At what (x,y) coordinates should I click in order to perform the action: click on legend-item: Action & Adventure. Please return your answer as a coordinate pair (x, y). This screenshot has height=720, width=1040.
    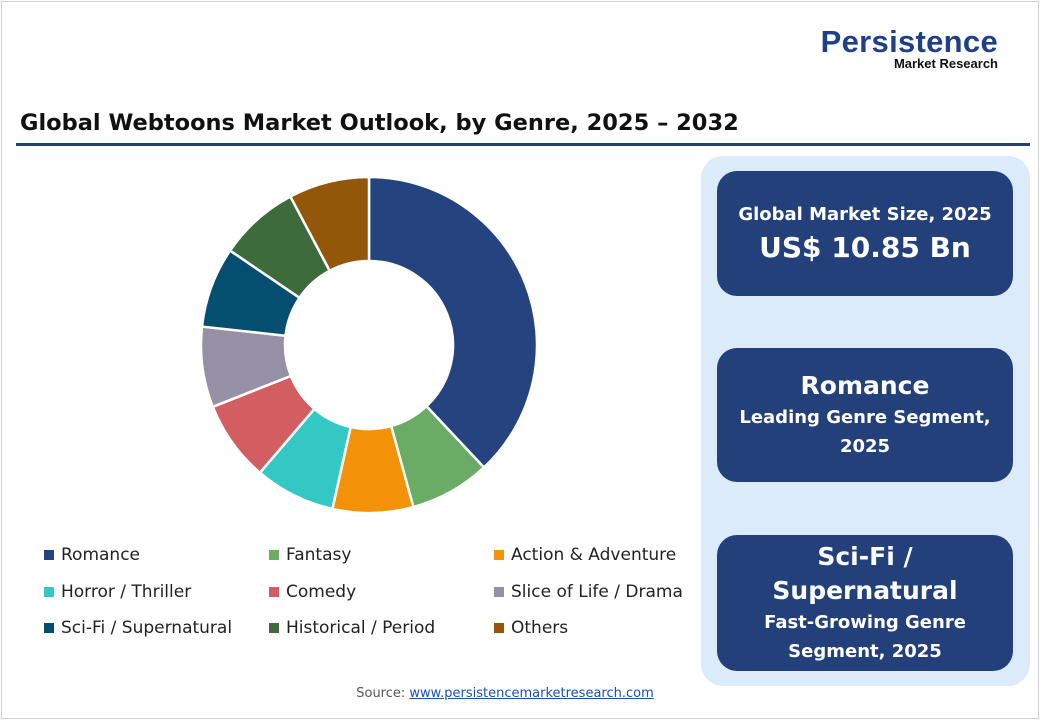
    Looking at the image, I should click on (585, 555).